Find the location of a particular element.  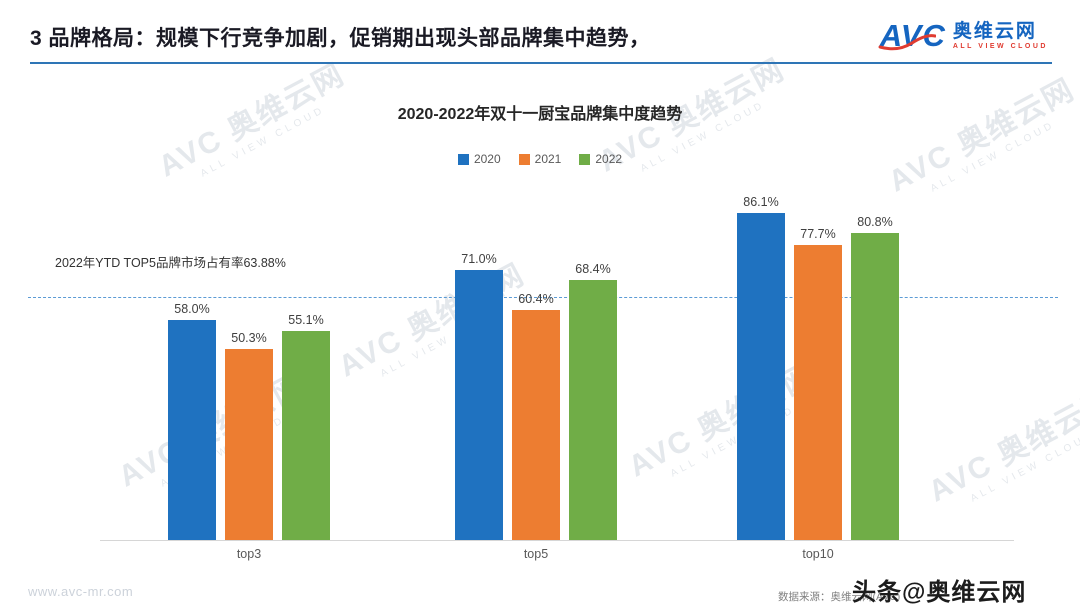

legend-label: 2020 is located at coordinates (487, 159).